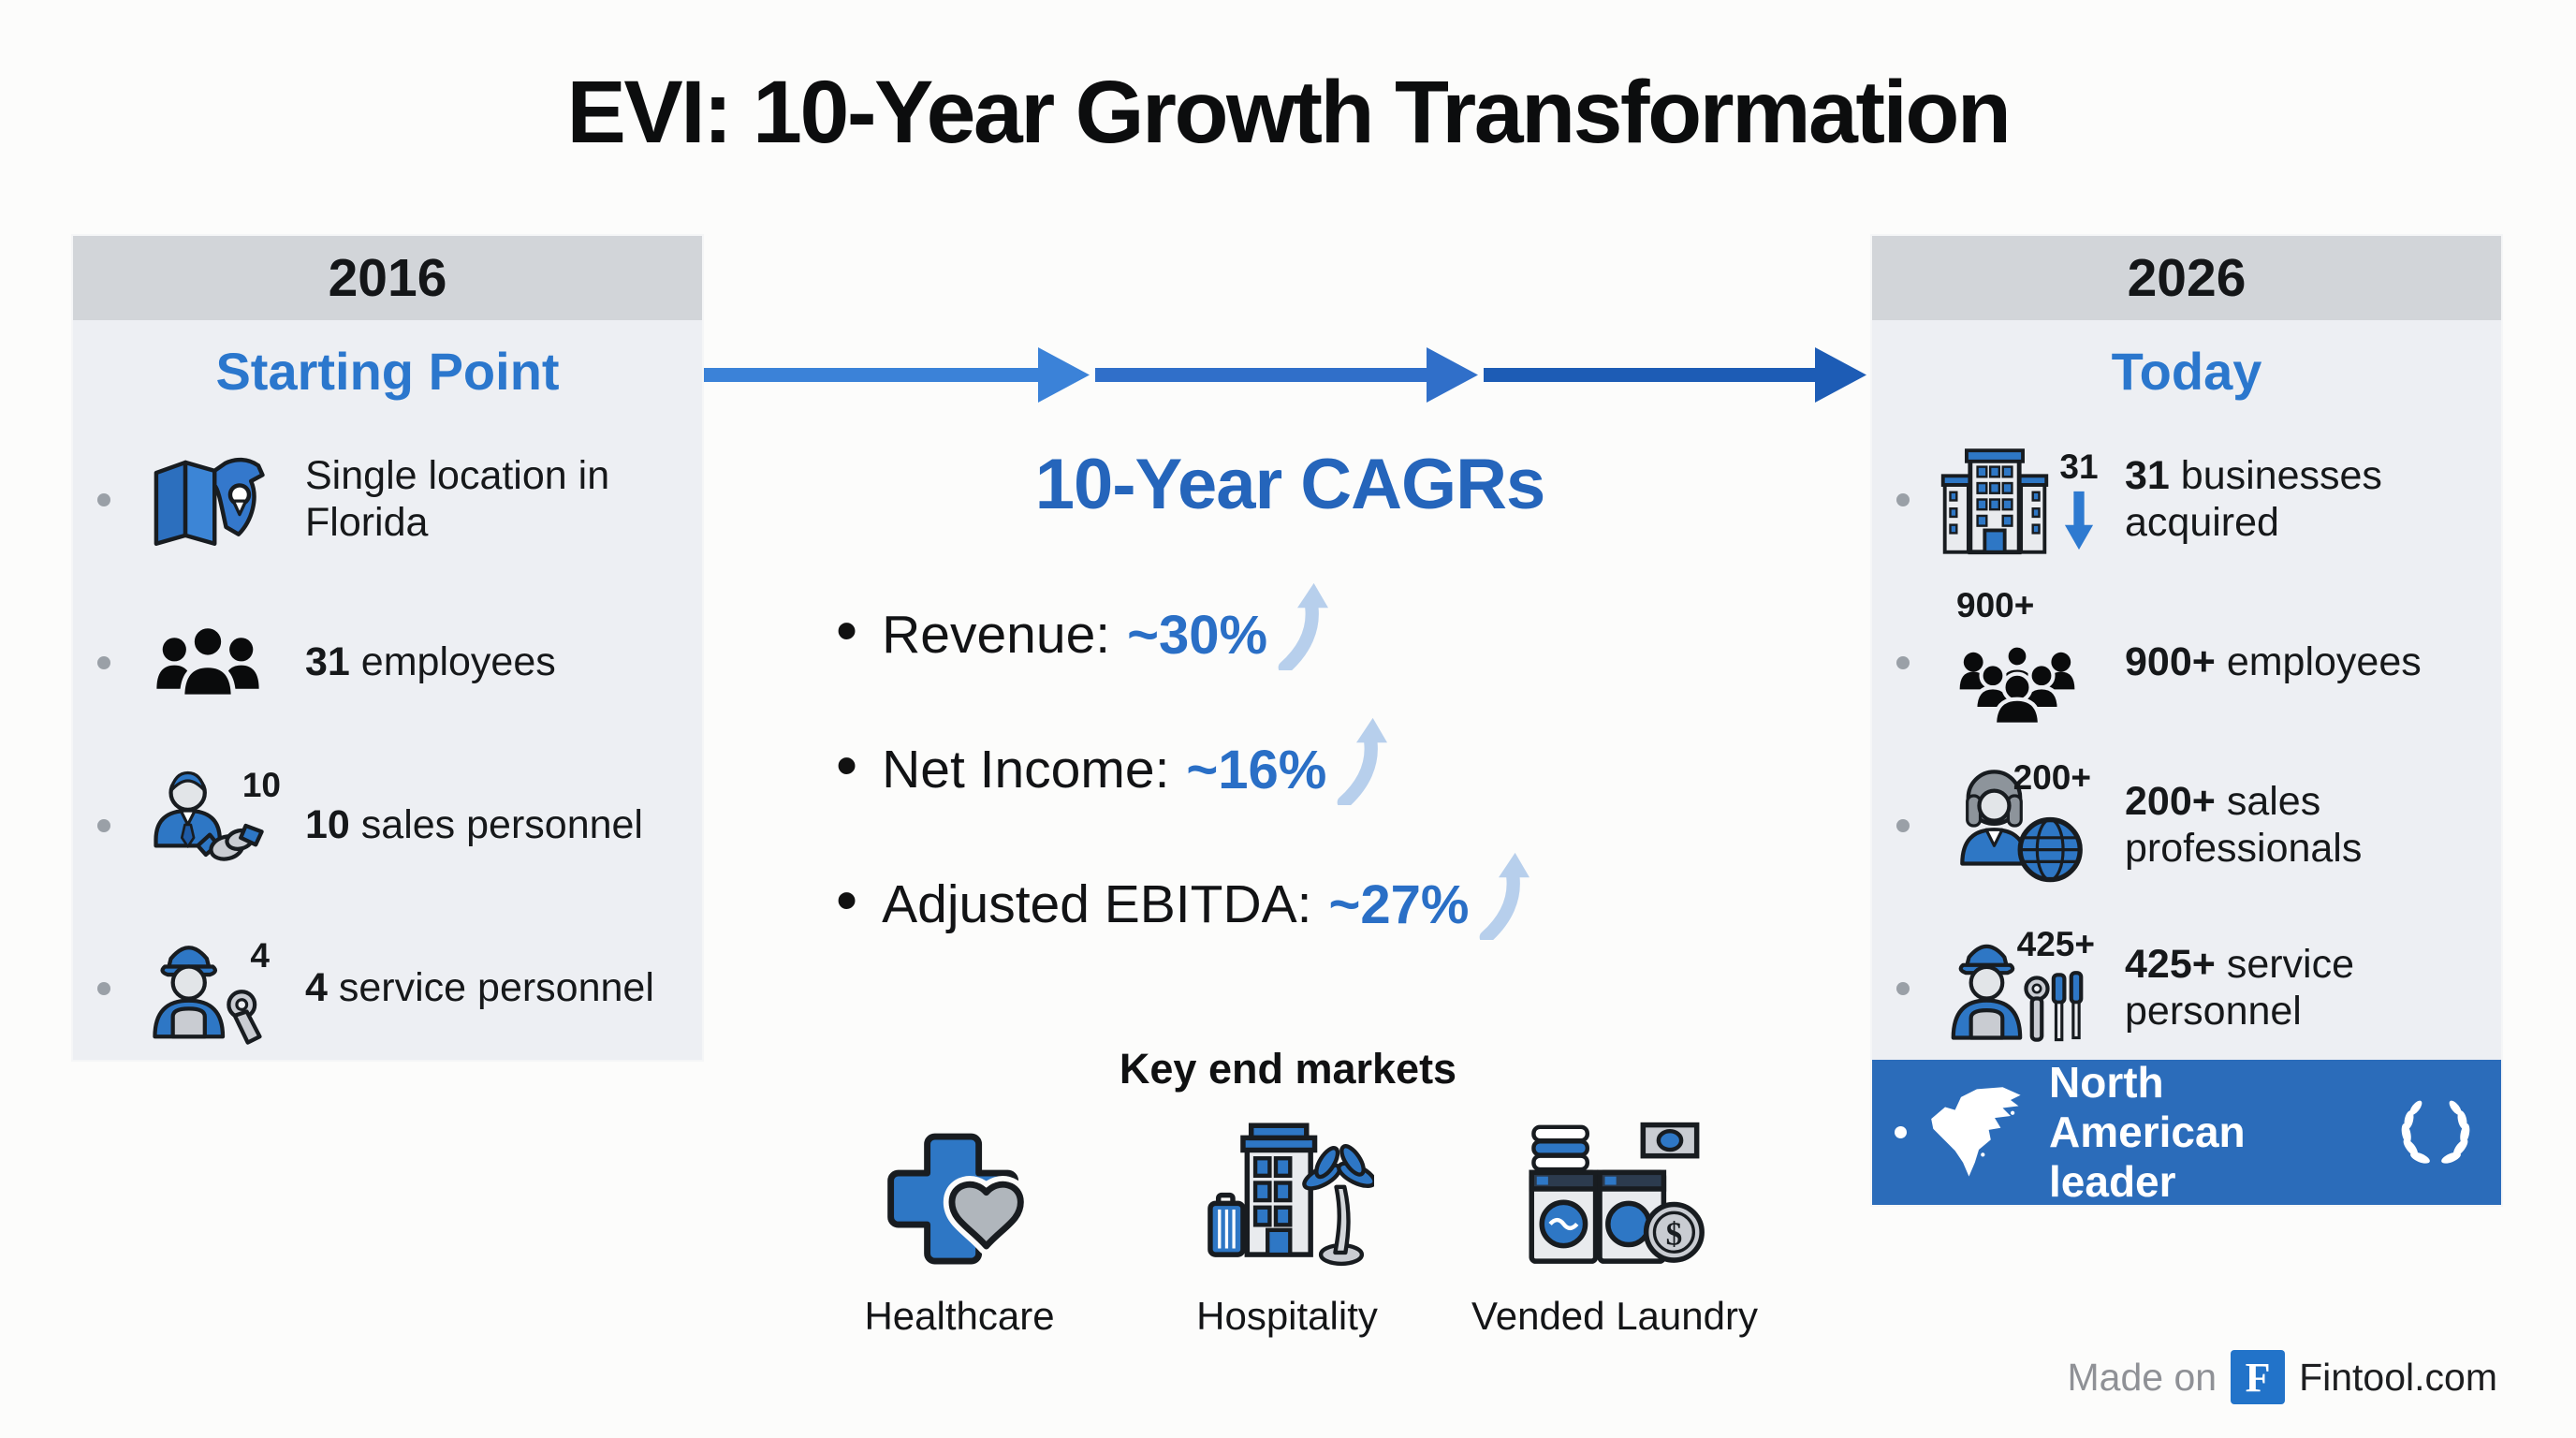 This screenshot has width=2576, height=1438. What do you see at coordinates (2186, 371) in the screenshot?
I see `panel-2026-heading: Today` at bounding box center [2186, 371].